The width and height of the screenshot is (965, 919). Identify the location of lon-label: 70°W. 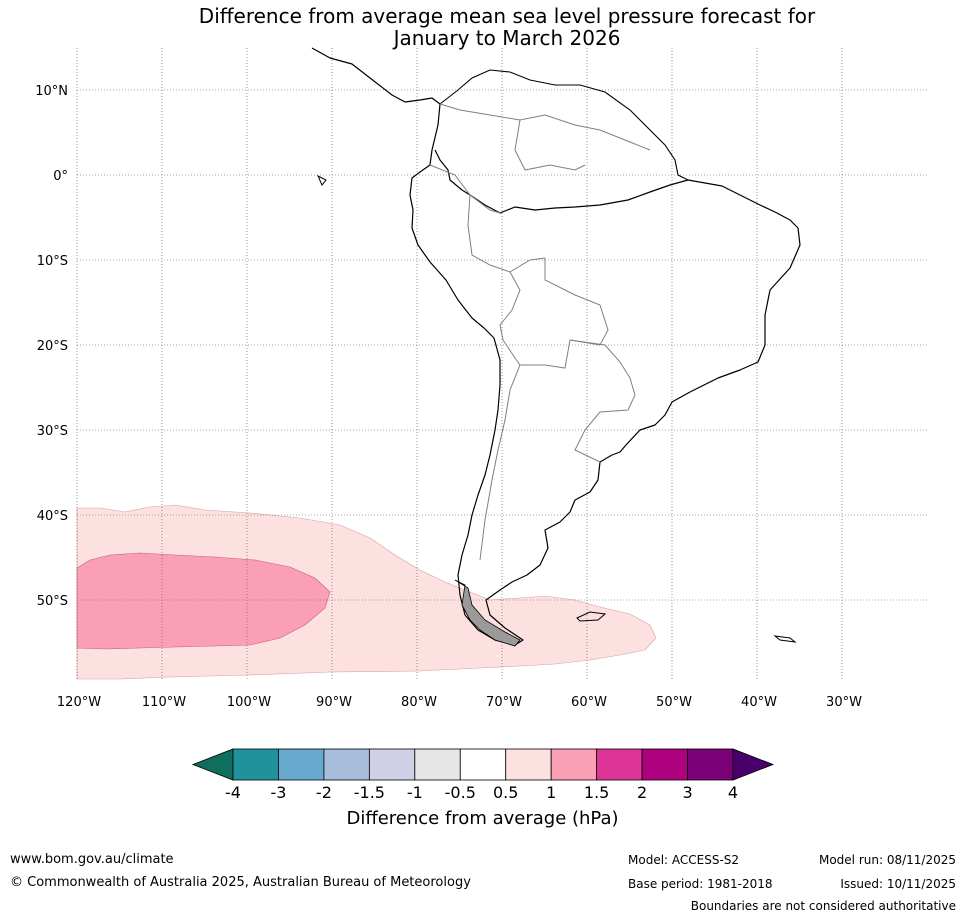
(504, 702).